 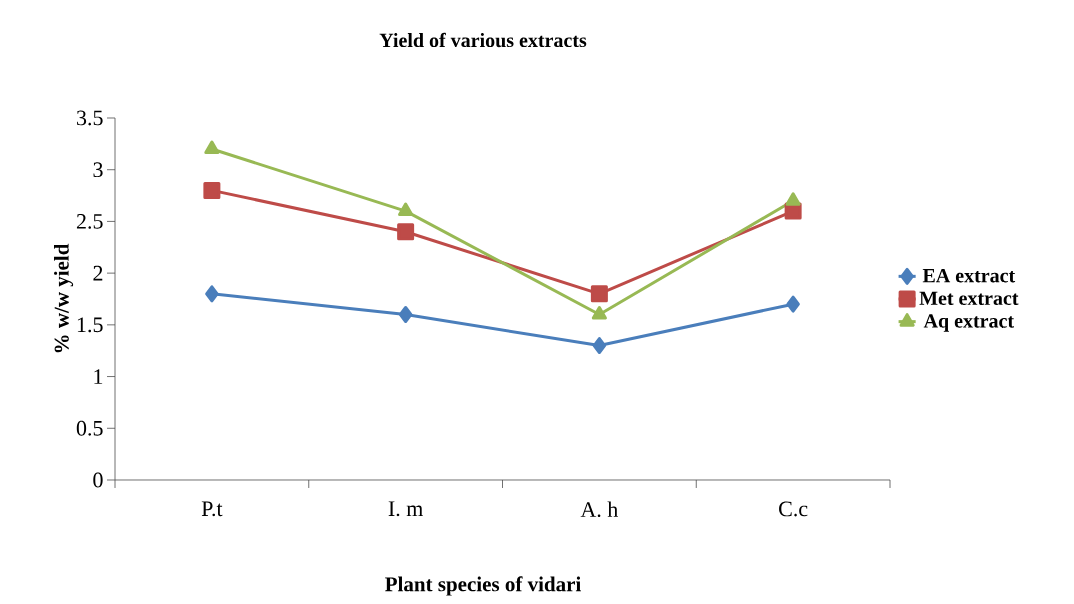 I want to click on x-axis-title: Plant species of vidari, so click(x=483, y=586).